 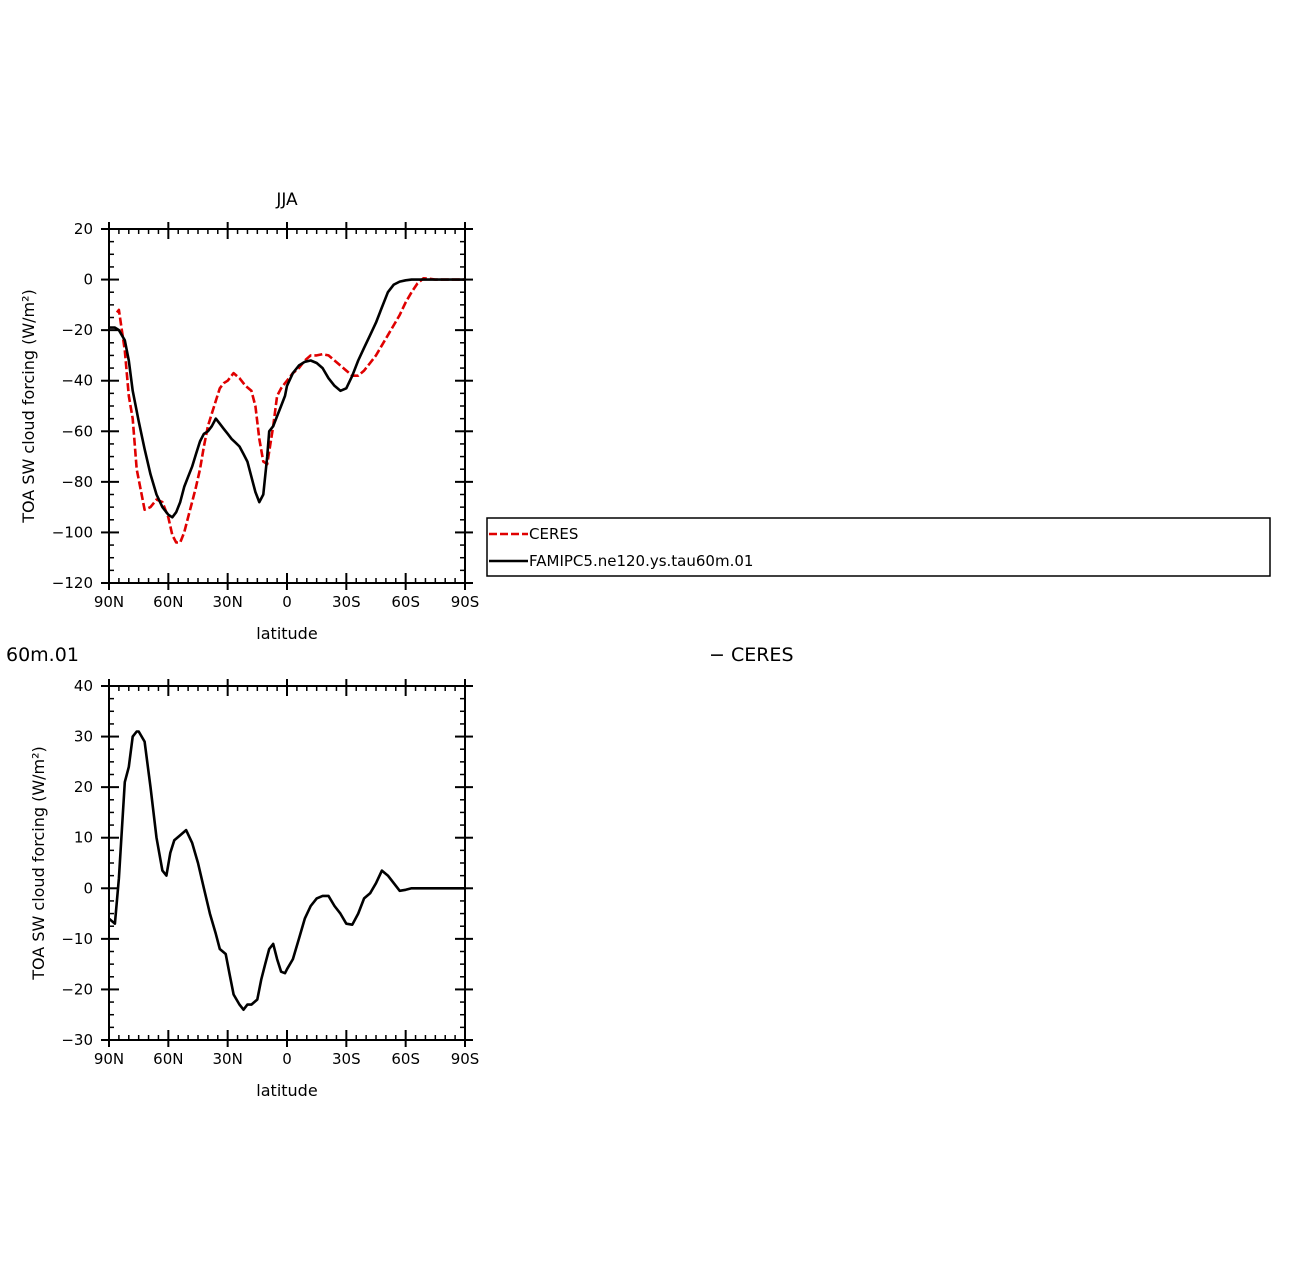 I want to click on lower-y-axis-label: TOA SW cloud forcing (W/m²), so click(x=38, y=863).